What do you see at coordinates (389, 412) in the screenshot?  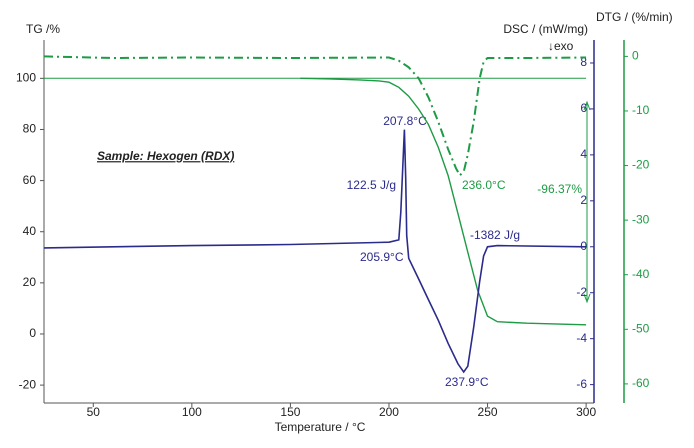 I see `x-tick-label: 200` at bounding box center [389, 412].